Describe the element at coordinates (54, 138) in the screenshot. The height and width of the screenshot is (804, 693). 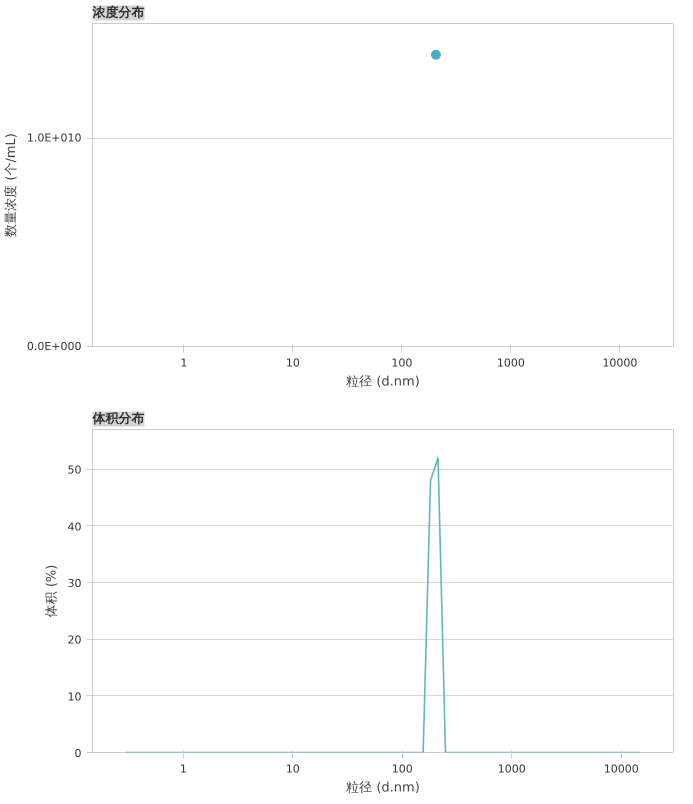
I see `y-tick-label: 1.0E+010` at that location.